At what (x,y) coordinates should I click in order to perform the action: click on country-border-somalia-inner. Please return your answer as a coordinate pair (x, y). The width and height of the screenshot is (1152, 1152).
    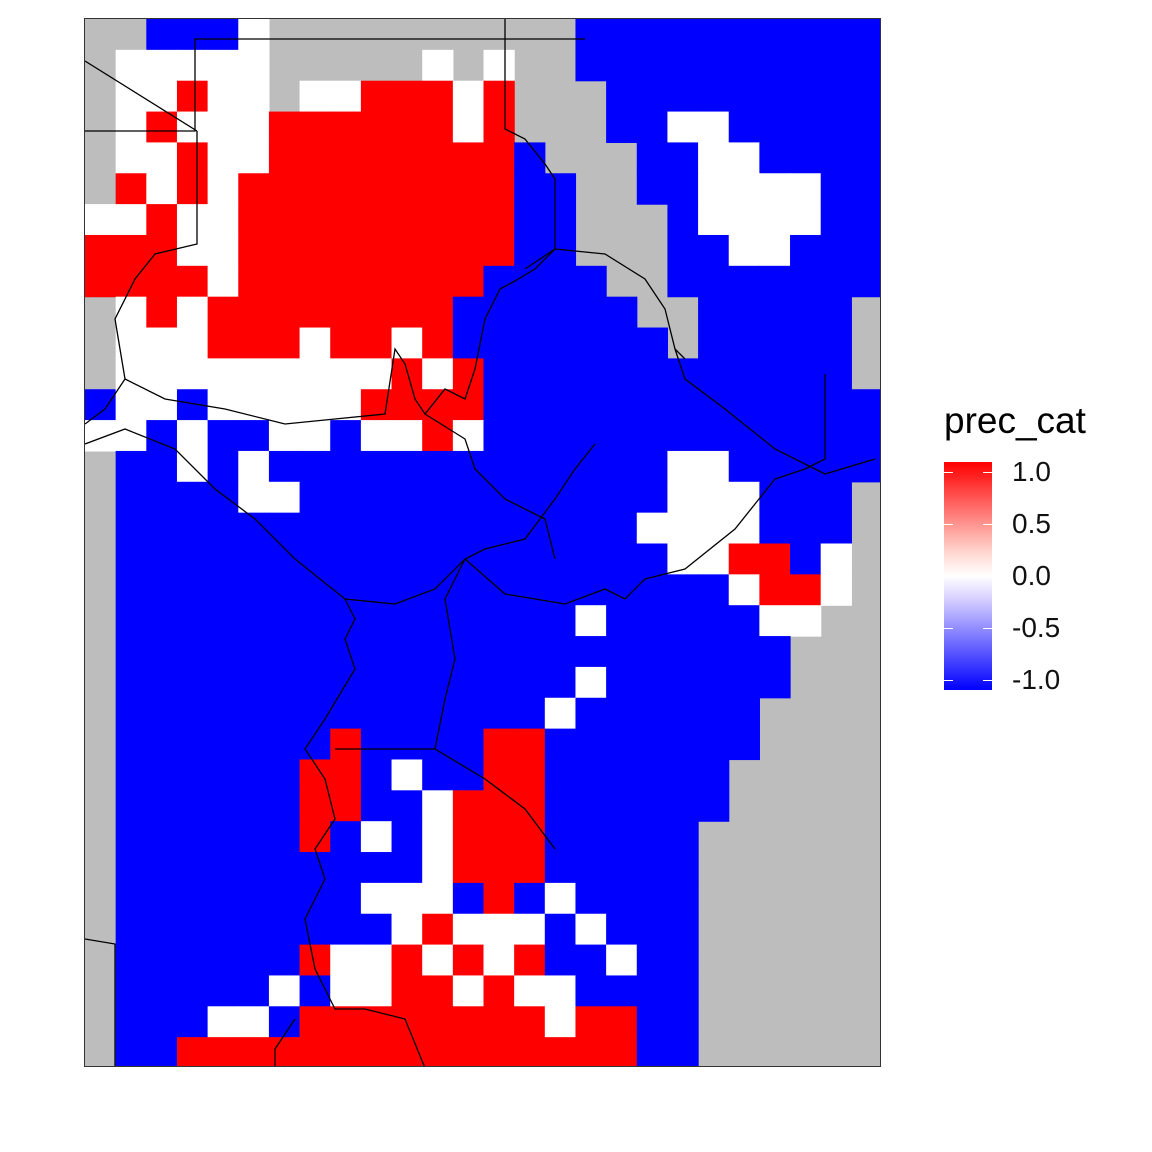
    Looking at the image, I should click on (815, 422).